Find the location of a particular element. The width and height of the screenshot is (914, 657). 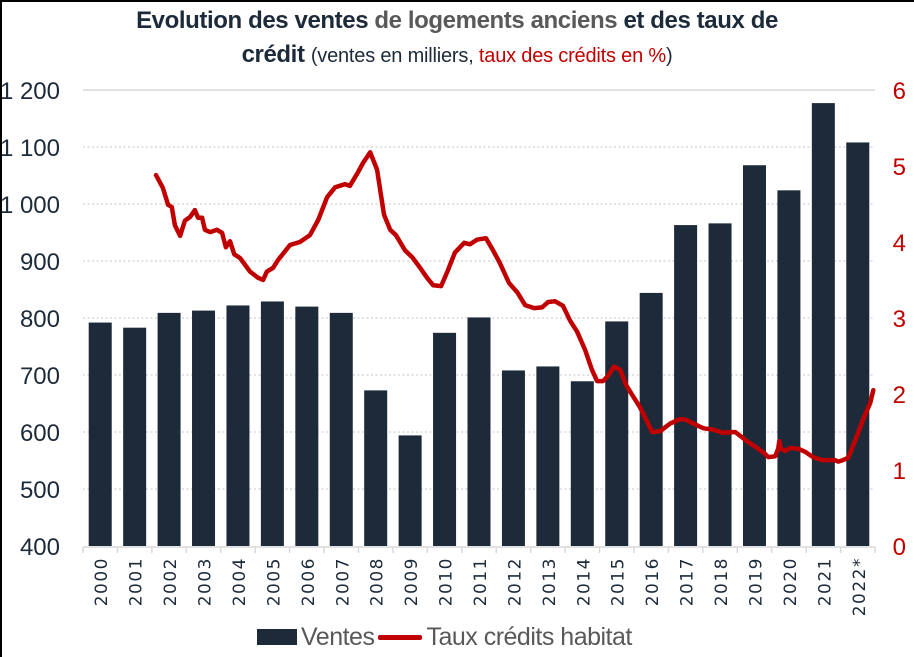

x-tick-label: 2020 is located at coordinates (791, 581).